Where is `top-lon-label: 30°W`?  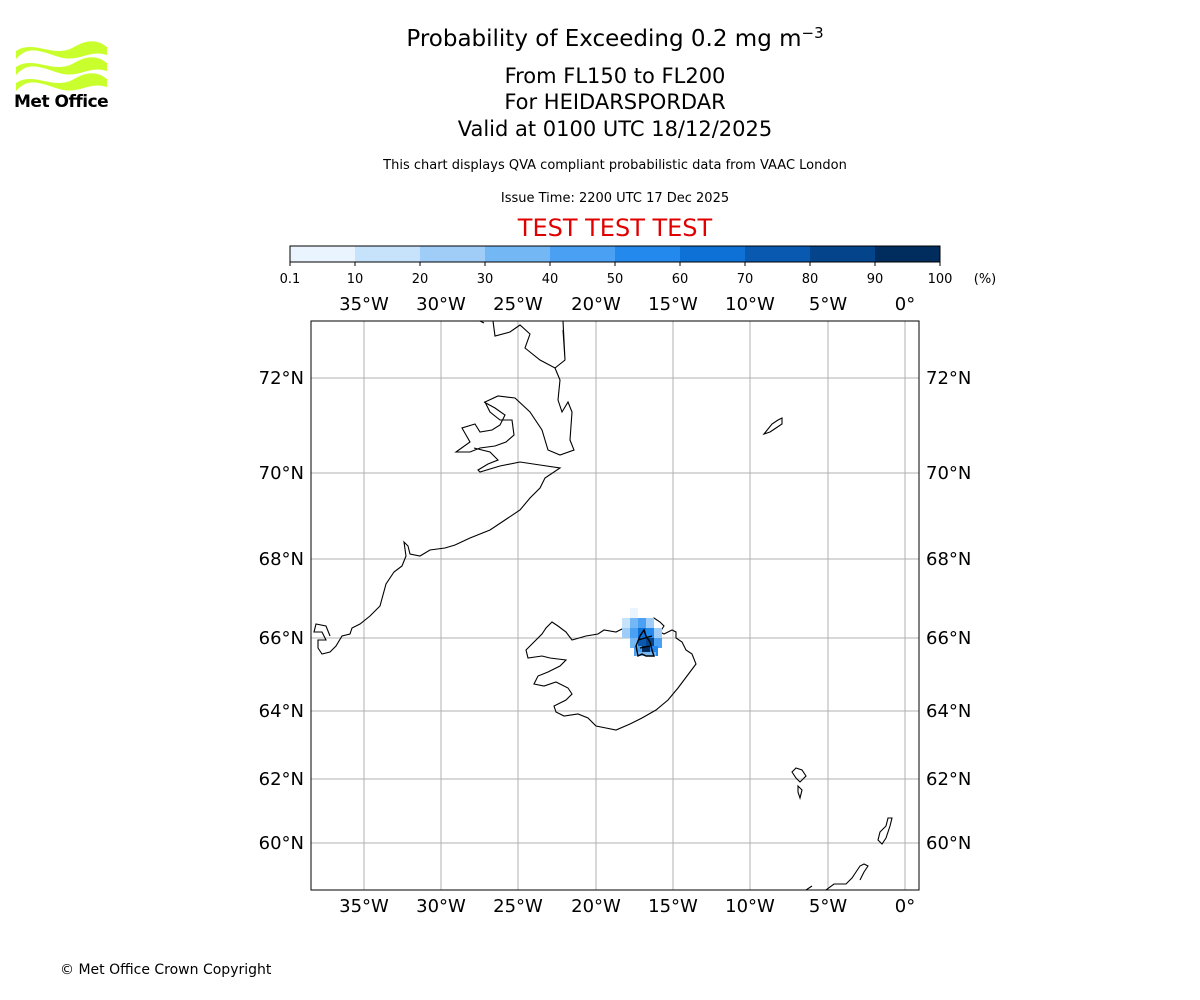 top-lon-label: 30°W is located at coordinates (441, 304).